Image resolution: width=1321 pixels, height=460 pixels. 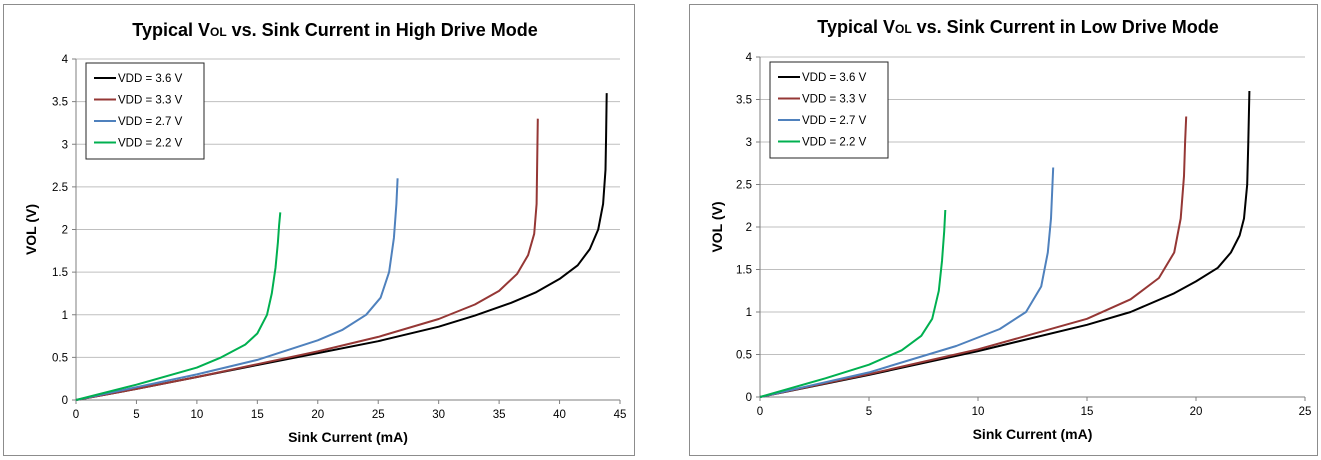 What do you see at coordinates (744, 186) in the screenshot?
I see `chart-1-ytick-label-5: 2.5` at bounding box center [744, 186].